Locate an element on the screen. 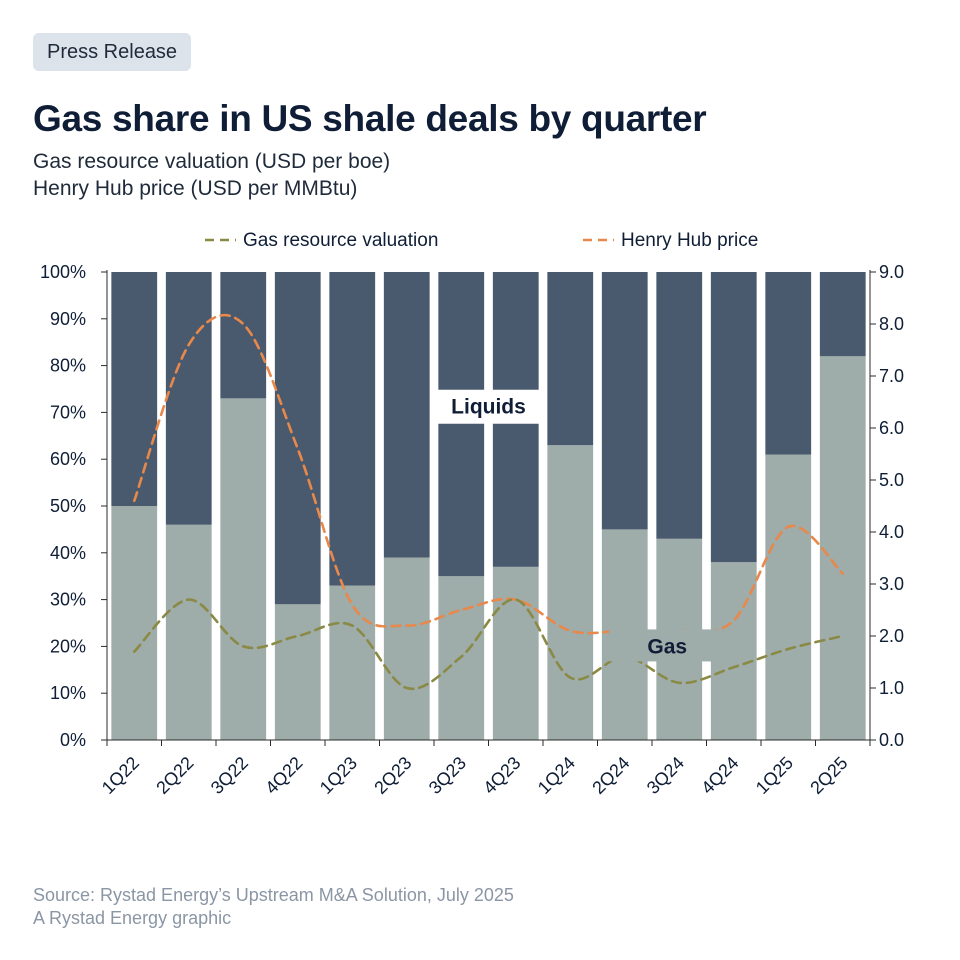 Image resolution: width=960 pixels, height=960 pixels. left-tick-label: 70% is located at coordinates (68, 412).